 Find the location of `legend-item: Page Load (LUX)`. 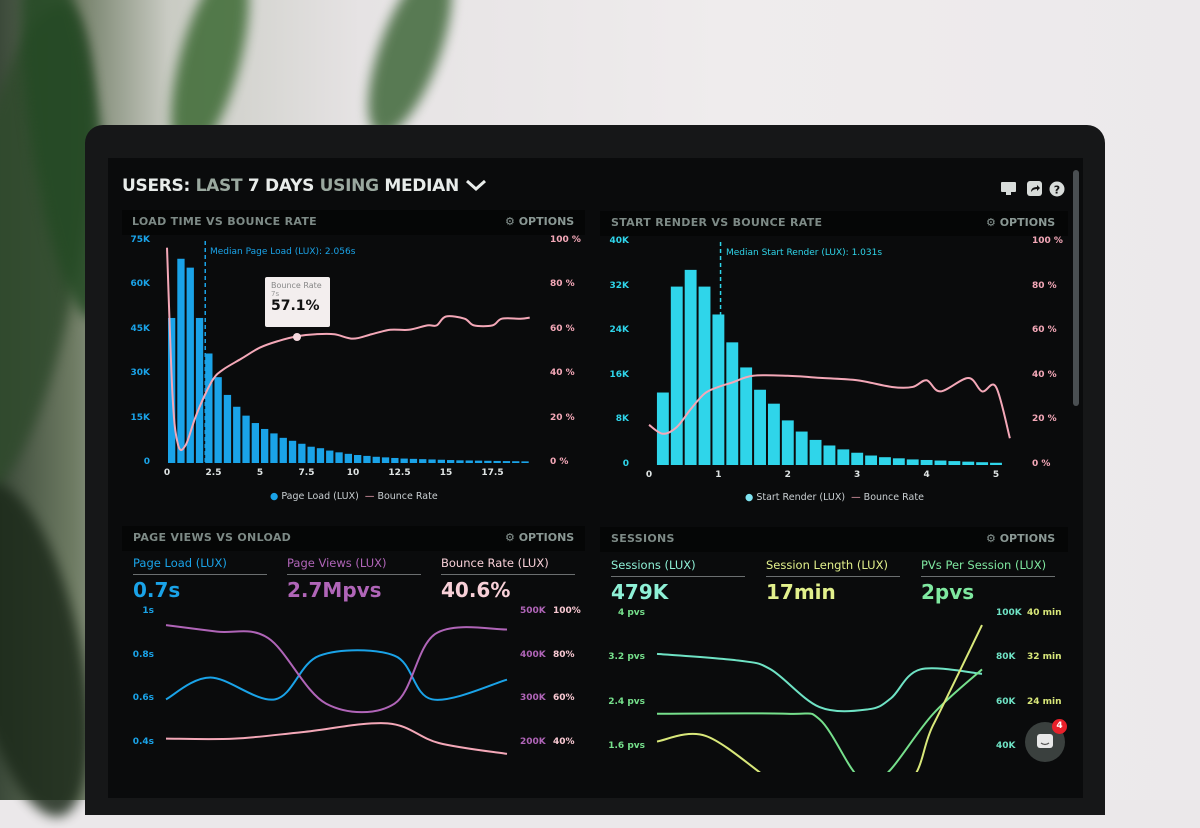

legend-item: Page Load (LUX) is located at coordinates (320, 496).